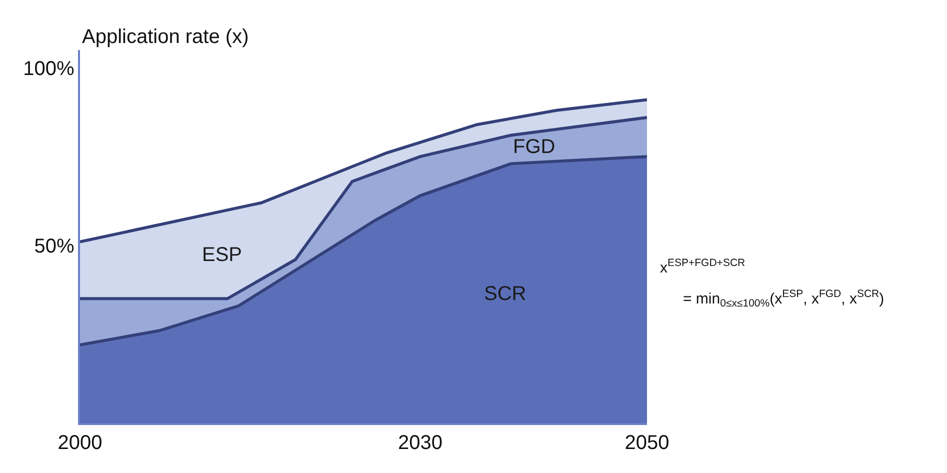 The height and width of the screenshot is (473, 947). Describe the element at coordinates (165, 37) in the screenshot. I see `y-axis-title: Application rate (x)` at that location.